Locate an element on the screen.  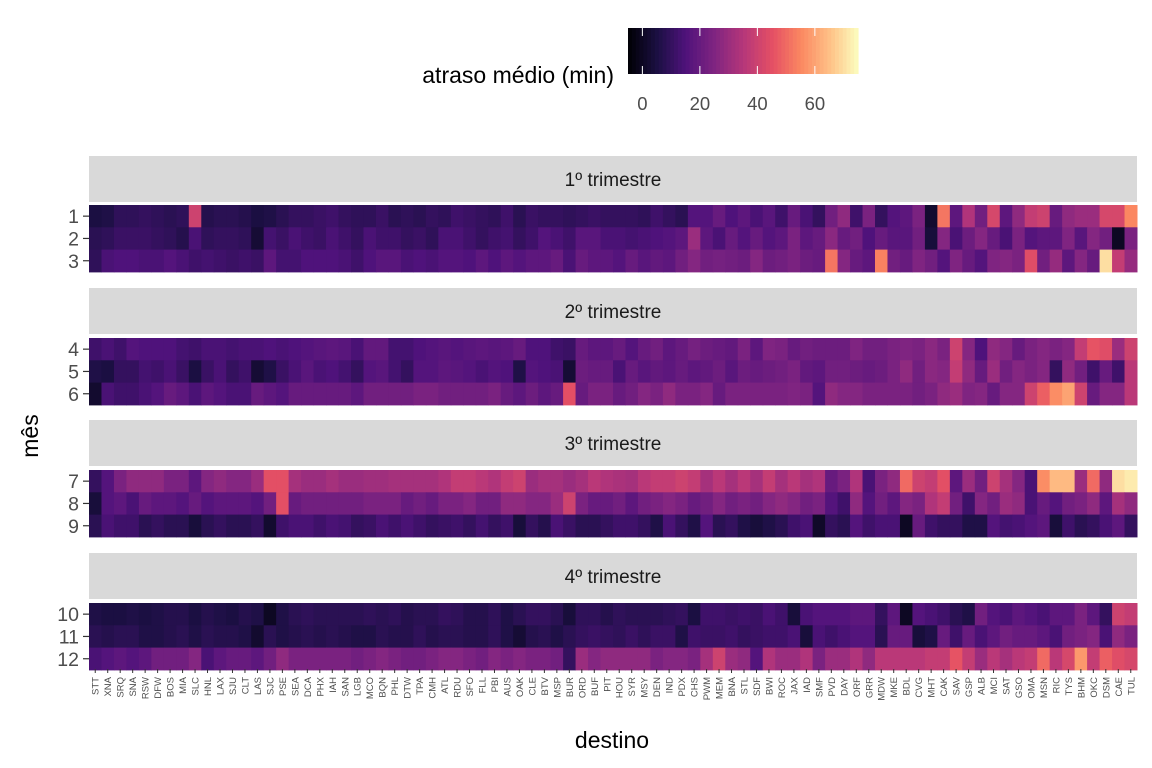
x-tick-label: BQN is located at coordinates (383, 687).